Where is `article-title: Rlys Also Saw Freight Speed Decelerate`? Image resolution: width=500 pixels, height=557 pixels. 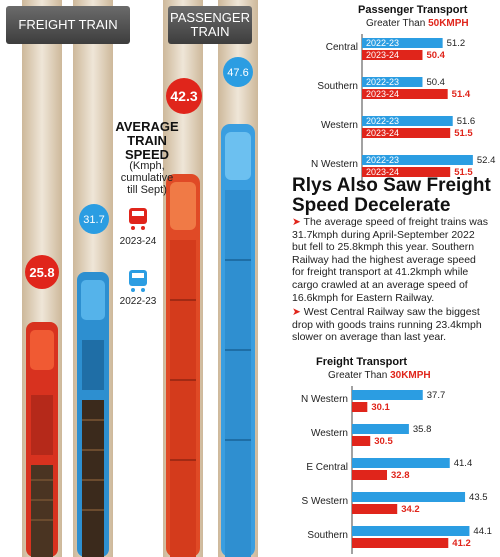
article-title: Rlys Also Saw Freight Speed Decelerate is located at coordinates (392, 196).